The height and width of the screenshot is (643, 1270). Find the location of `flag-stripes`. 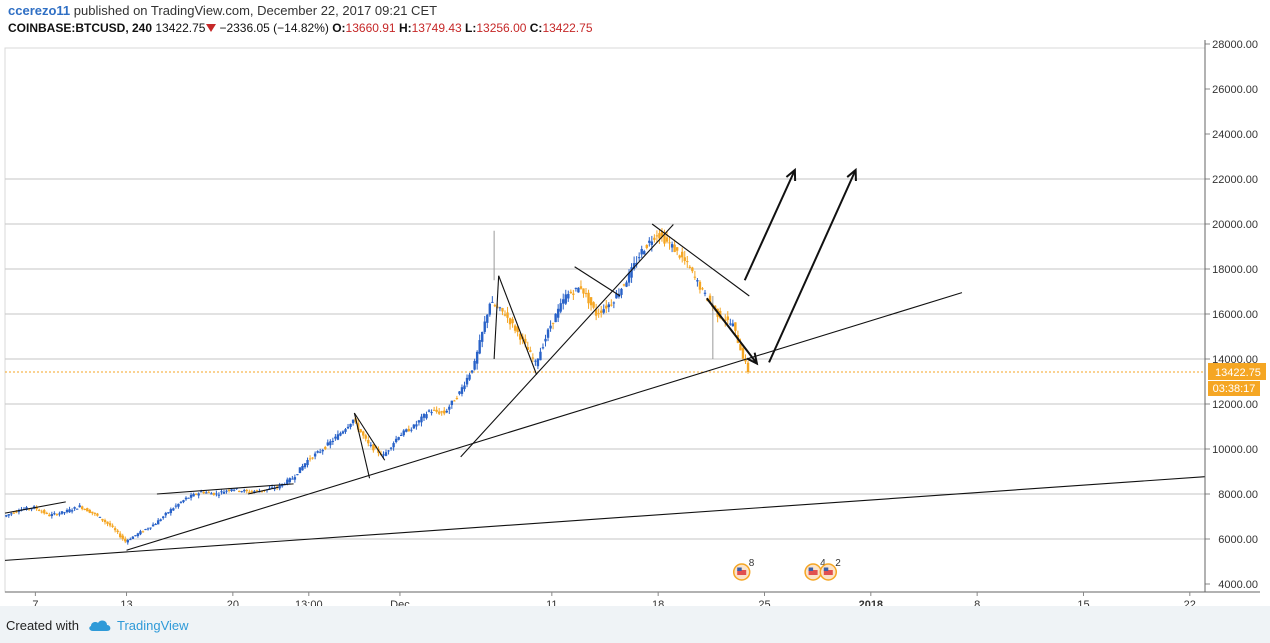

flag-stripes is located at coordinates (742, 572).